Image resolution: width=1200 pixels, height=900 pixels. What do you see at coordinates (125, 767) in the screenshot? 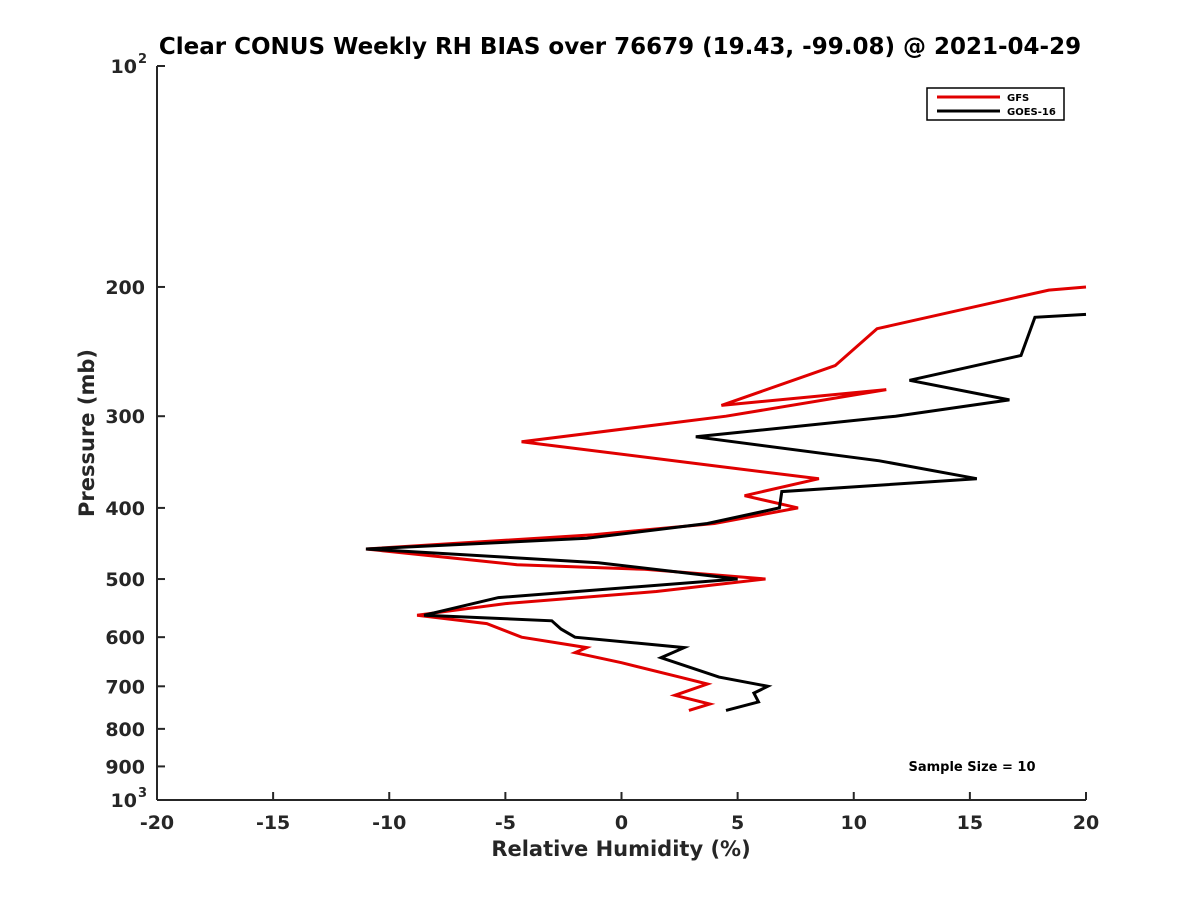
I see `y-tick-label: 900` at bounding box center [125, 767].